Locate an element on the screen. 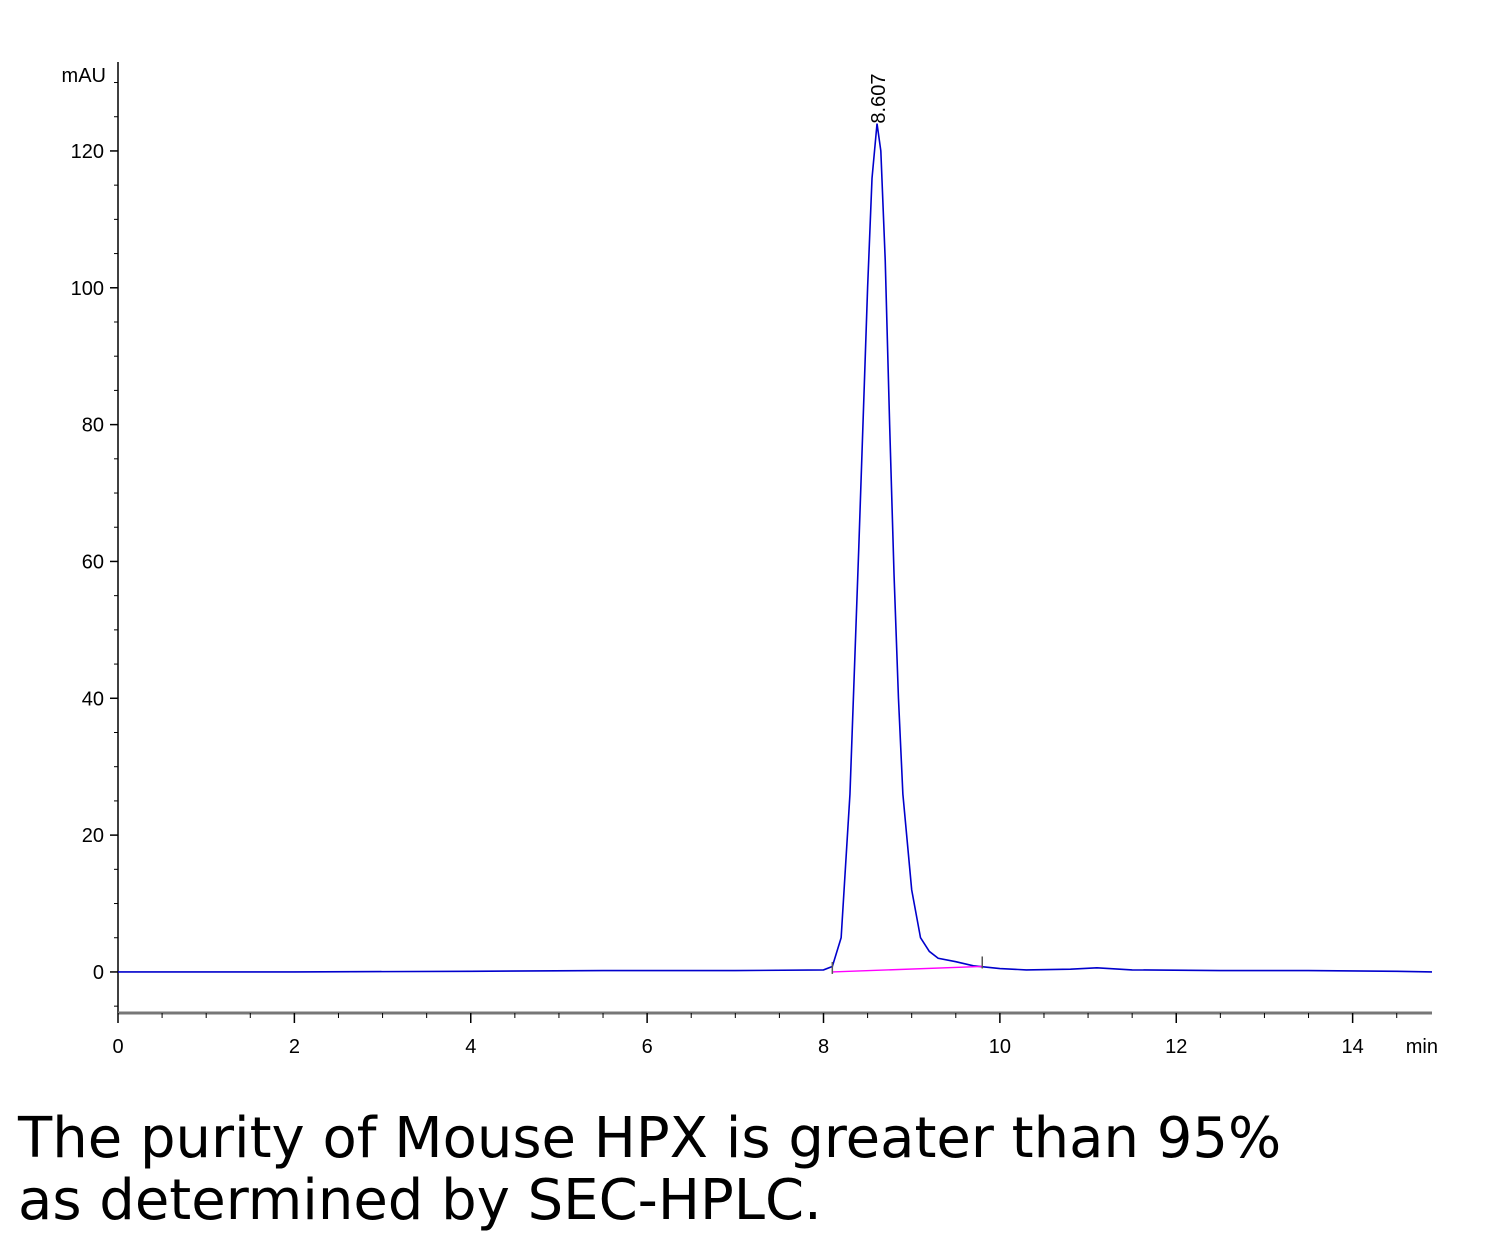  y-tick-label: 100 is located at coordinates (87, 289).